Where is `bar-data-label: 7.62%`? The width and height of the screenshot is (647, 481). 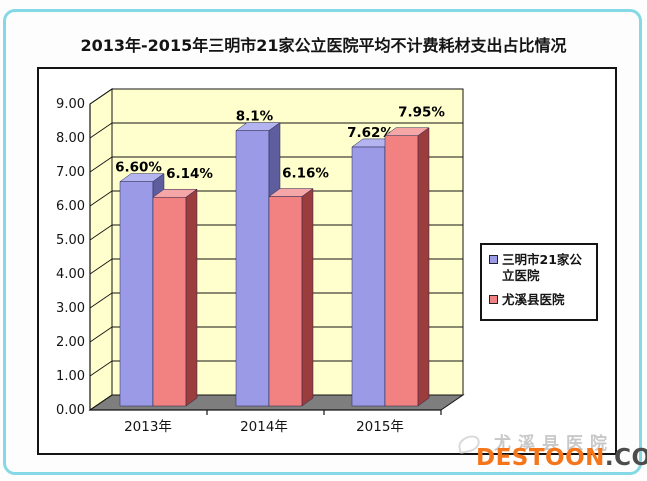
bar-data-label: 7.62% is located at coordinates (370, 133).